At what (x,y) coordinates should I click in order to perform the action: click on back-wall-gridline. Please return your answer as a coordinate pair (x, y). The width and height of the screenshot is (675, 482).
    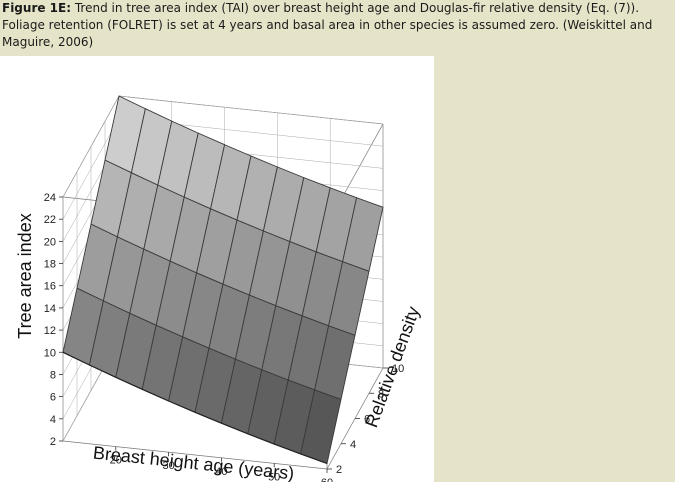
    Looking at the image, I should click on (251, 110).